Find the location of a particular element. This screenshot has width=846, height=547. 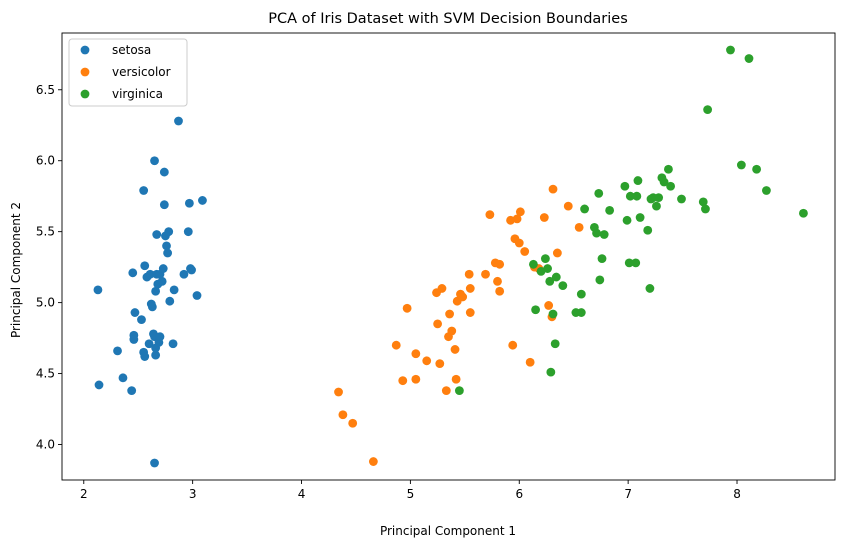

legend-marker-versicolor is located at coordinates (85, 72).